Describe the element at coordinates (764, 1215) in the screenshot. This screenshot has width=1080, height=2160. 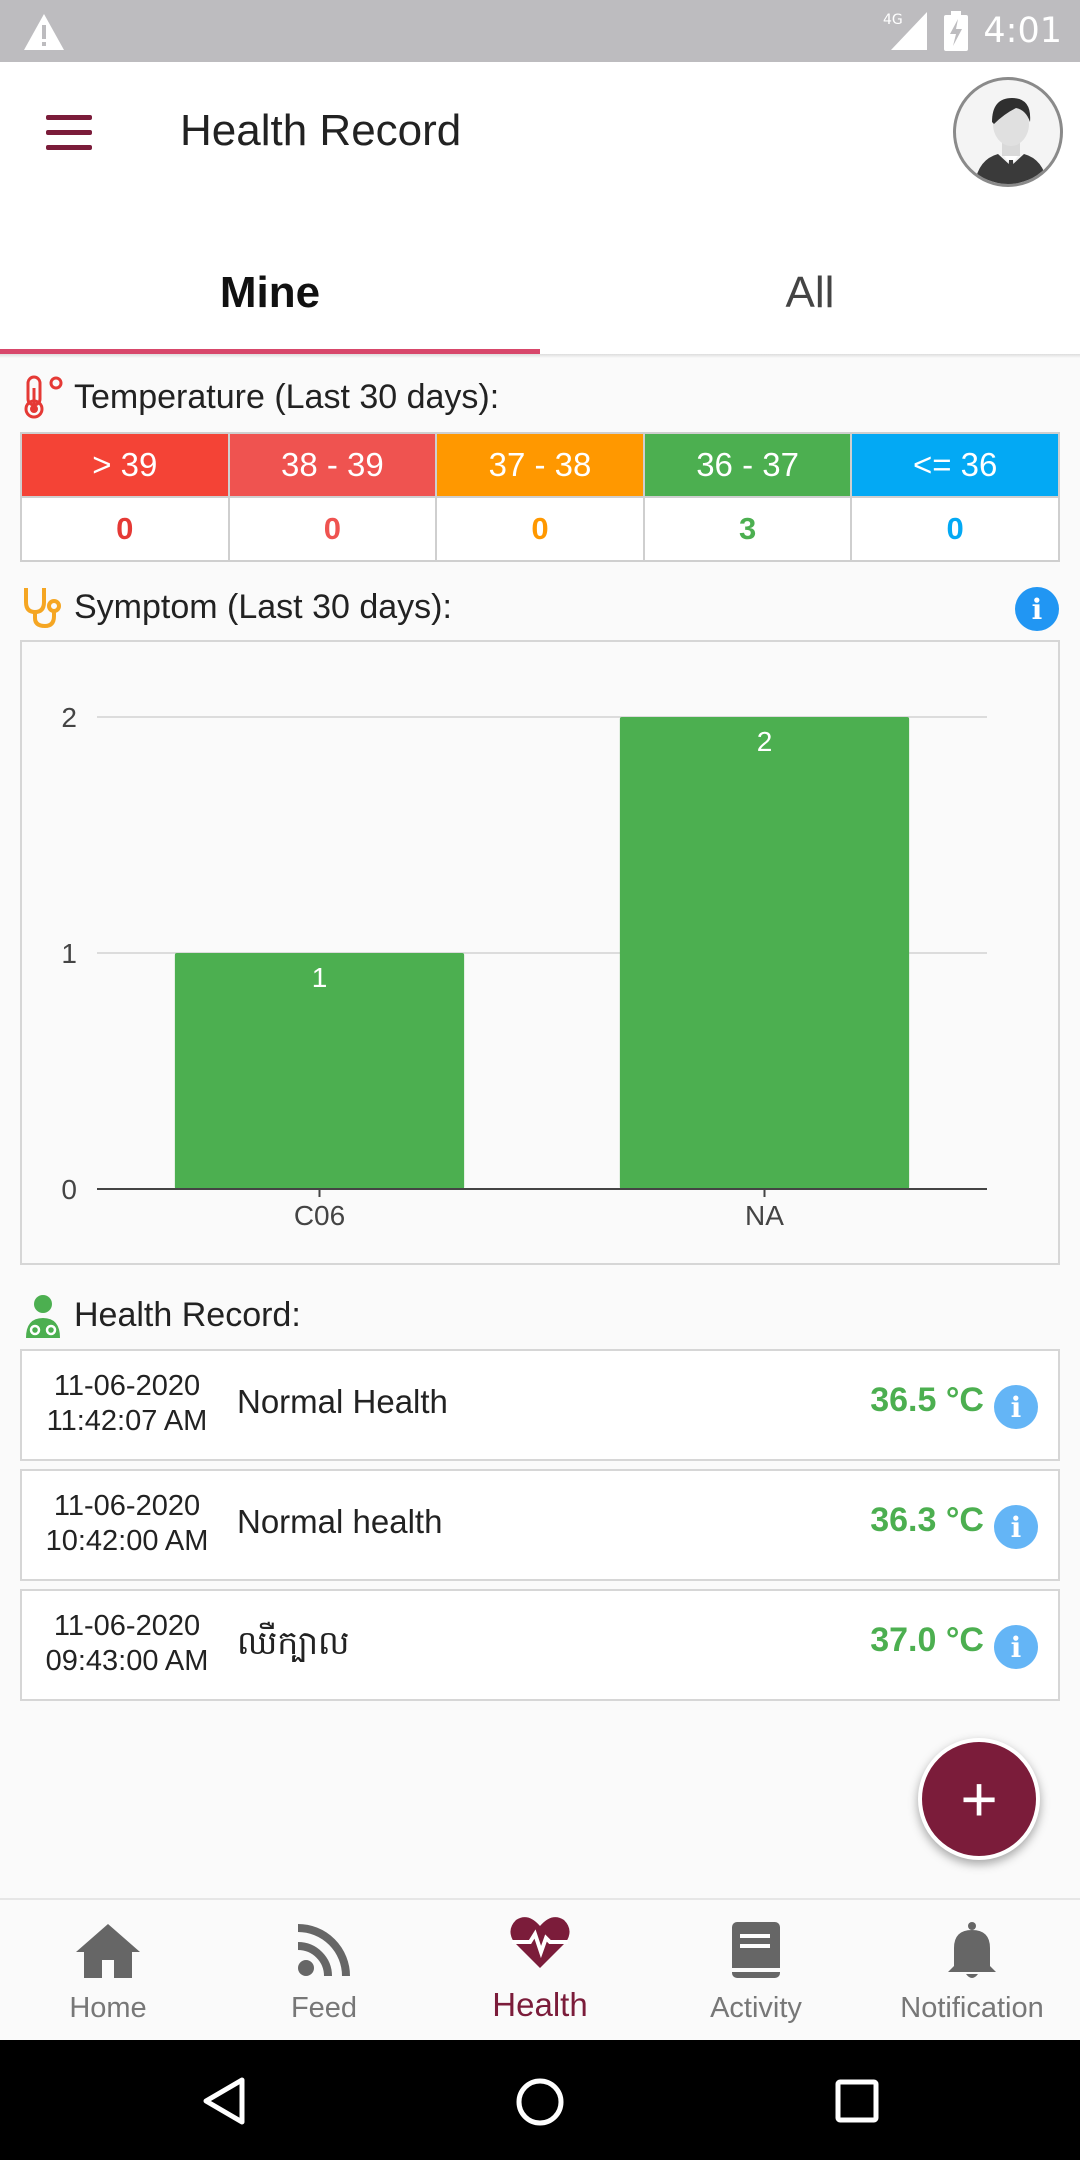
I see `chart-x-tick-label: NA` at that location.